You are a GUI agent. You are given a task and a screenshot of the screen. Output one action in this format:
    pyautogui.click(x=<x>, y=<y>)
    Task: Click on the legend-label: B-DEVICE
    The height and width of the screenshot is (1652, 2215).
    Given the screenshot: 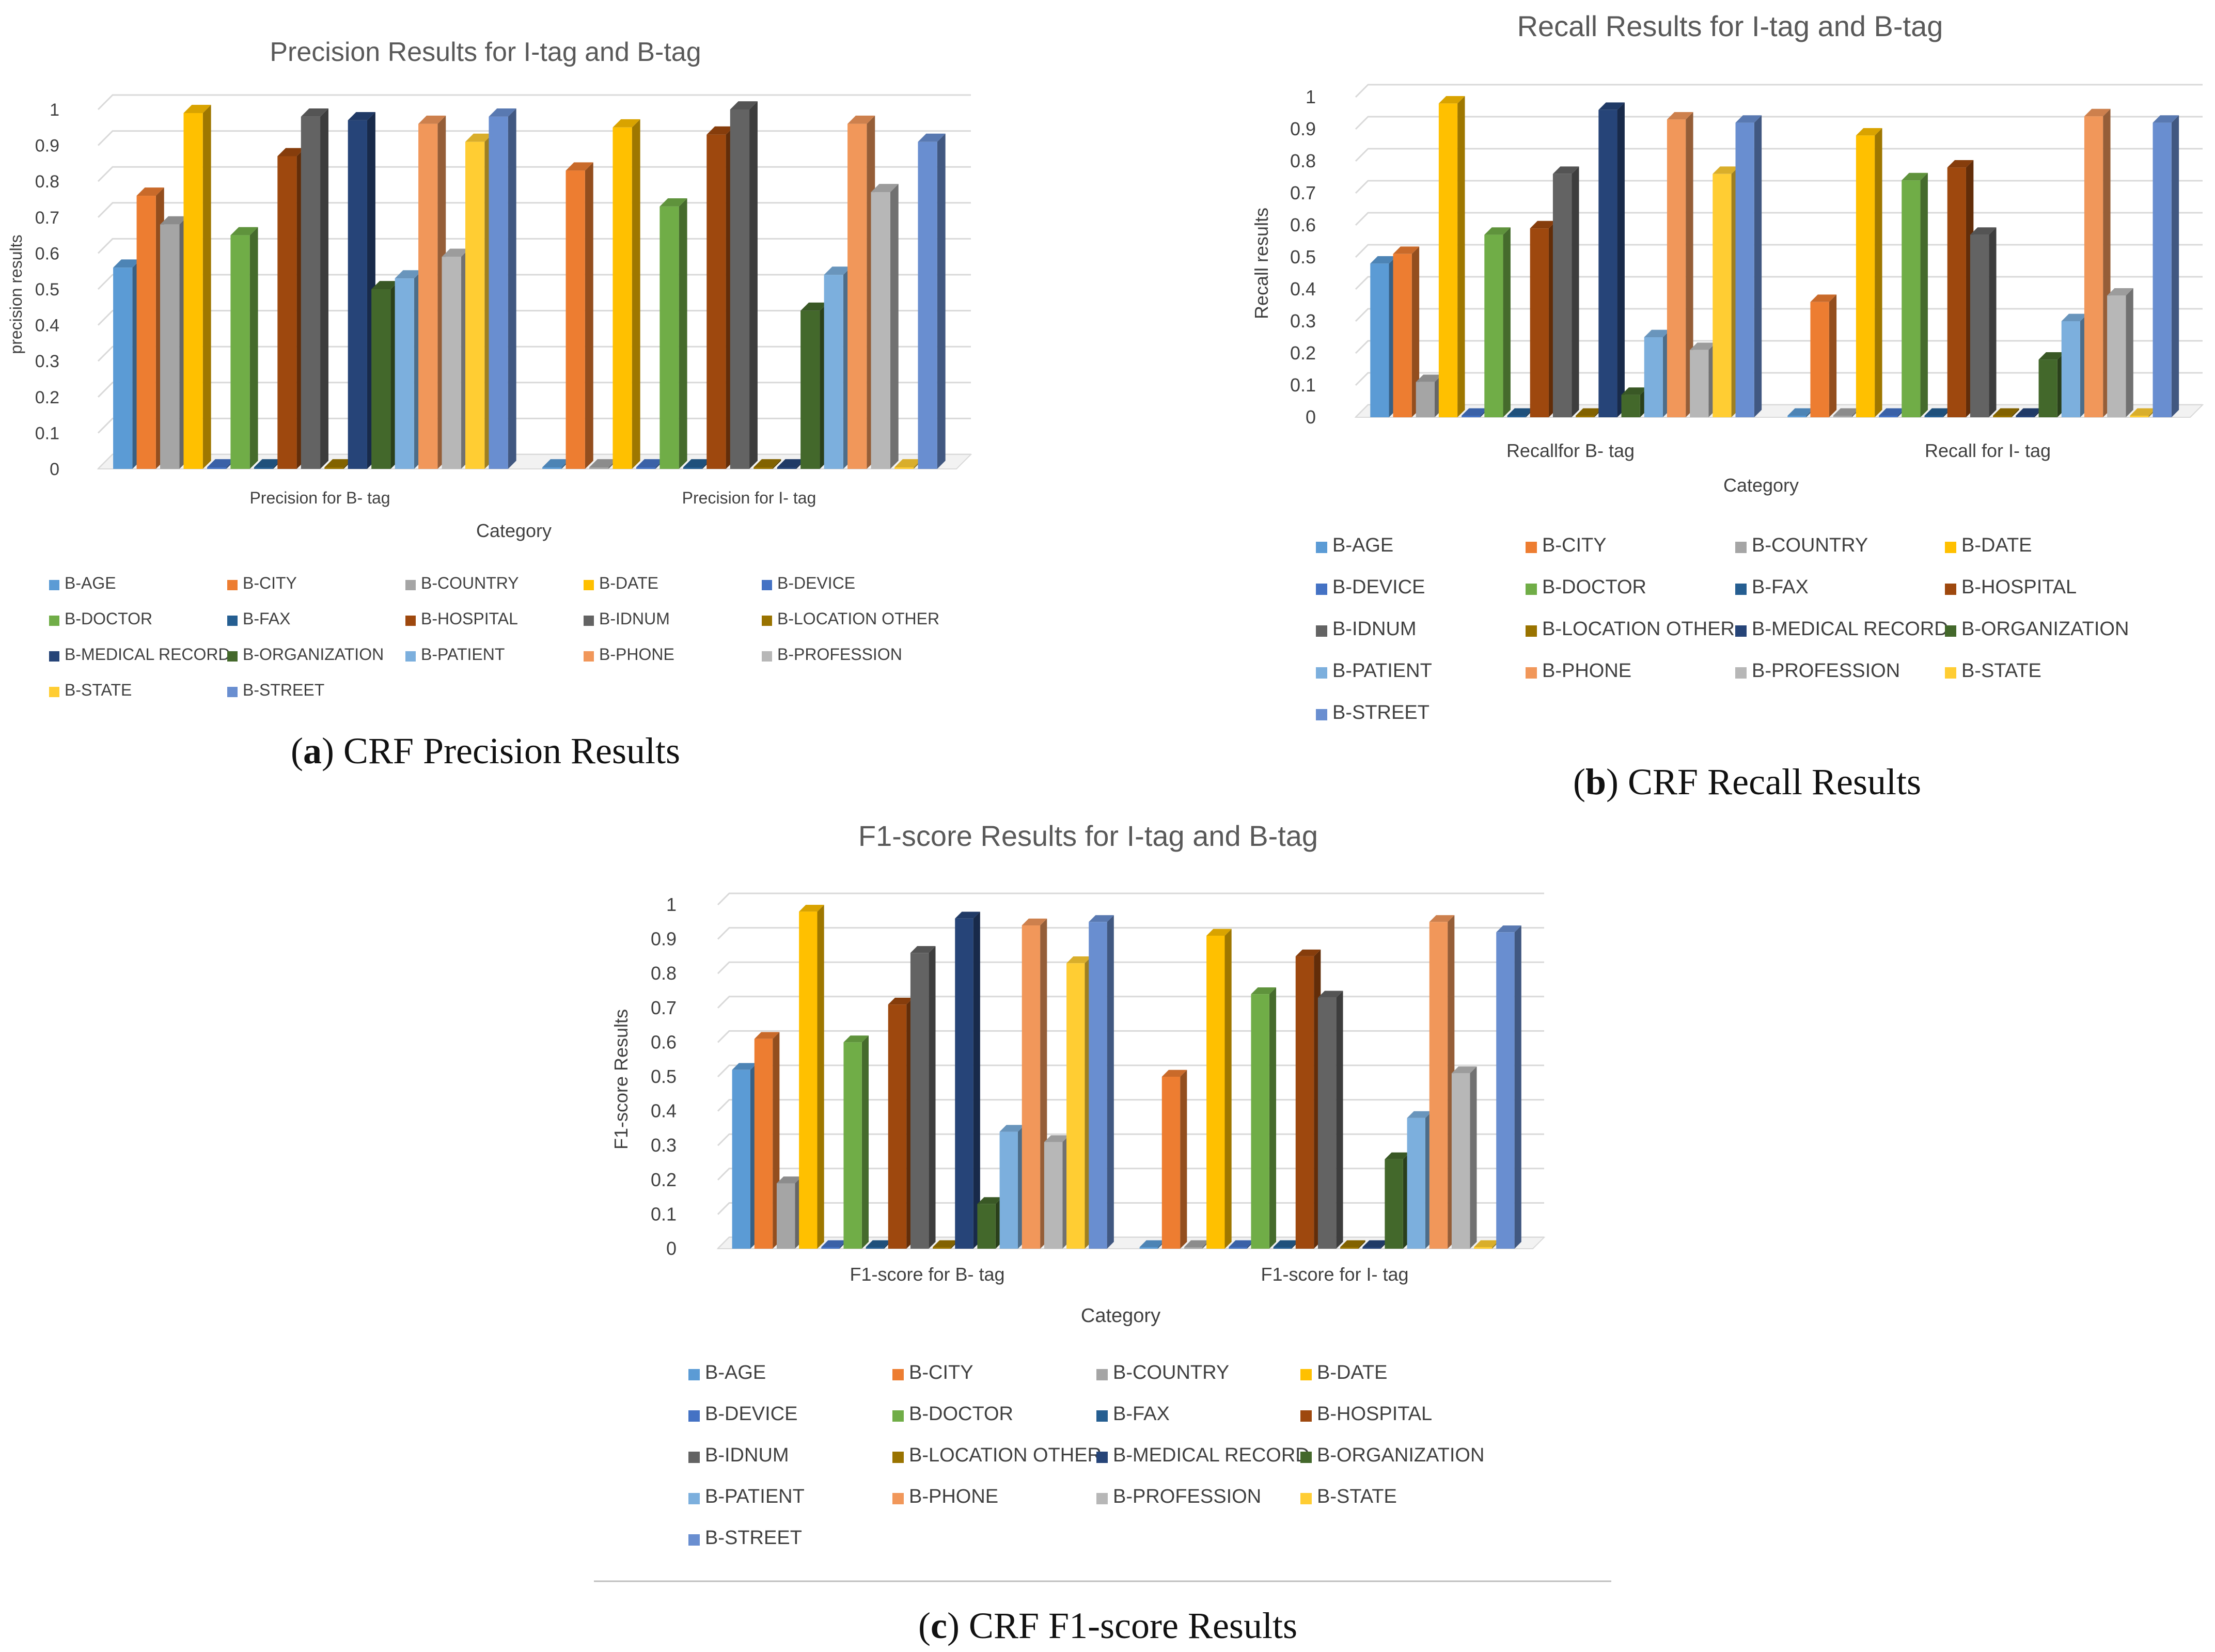 What is the action you would take?
    pyautogui.click(x=751, y=1414)
    